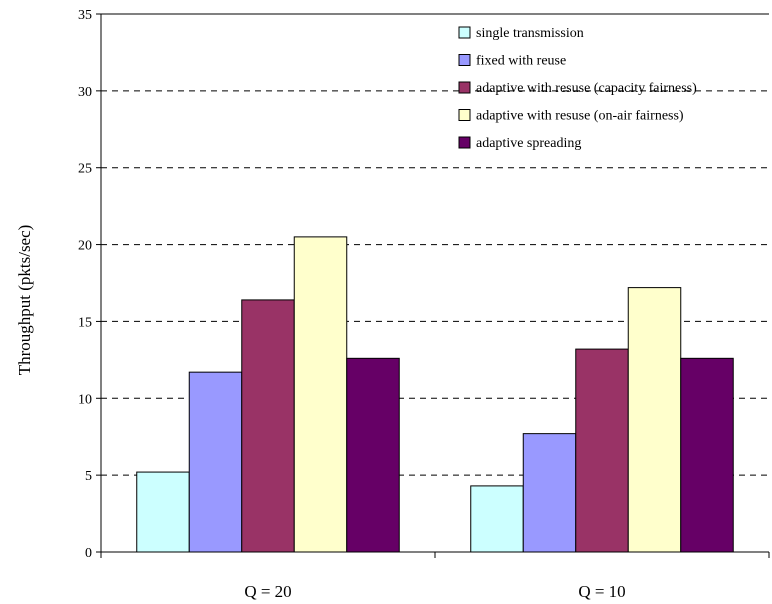  Describe the element at coordinates (85, 246) in the screenshot. I see `y-tick-label: 20` at that location.